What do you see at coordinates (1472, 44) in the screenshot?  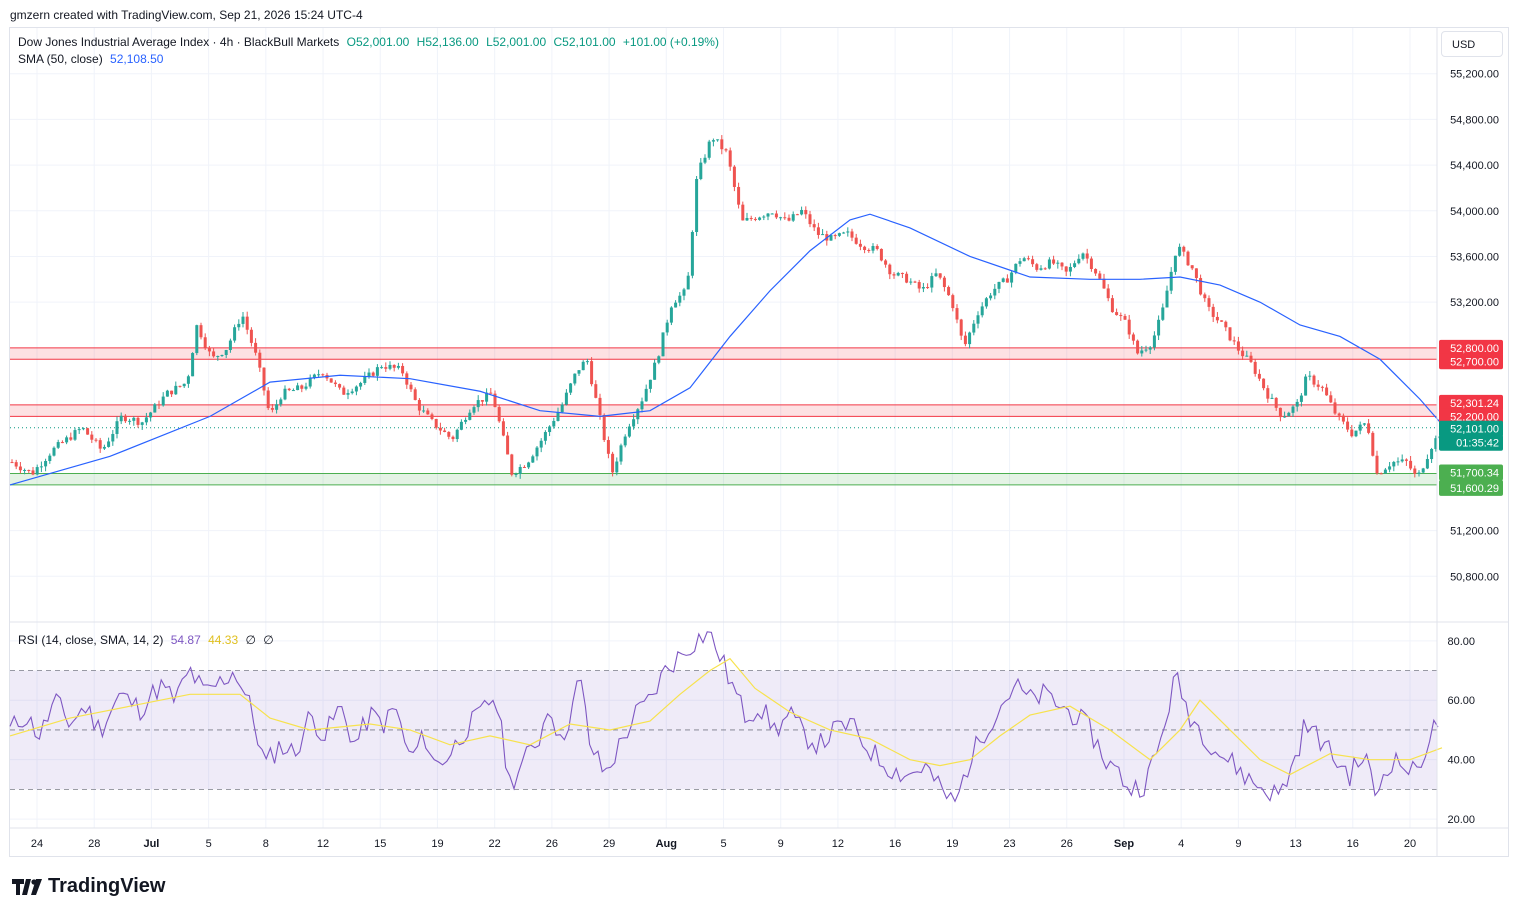 I see `currency-selector: USD` at bounding box center [1472, 44].